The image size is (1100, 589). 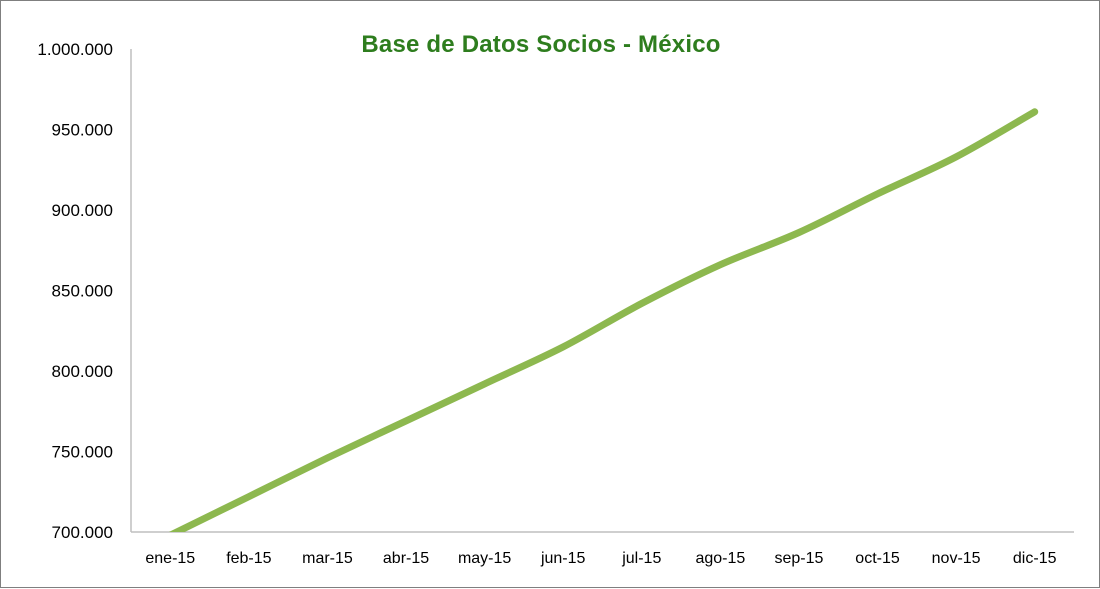 I want to click on x-tick-label: jul-15, so click(x=641, y=558).